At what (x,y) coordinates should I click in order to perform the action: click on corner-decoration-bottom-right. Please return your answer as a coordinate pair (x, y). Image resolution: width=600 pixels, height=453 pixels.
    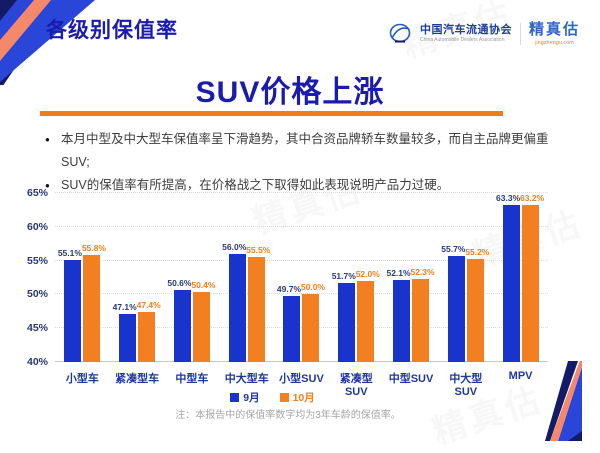
    Looking at the image, I should click on (563, 401).